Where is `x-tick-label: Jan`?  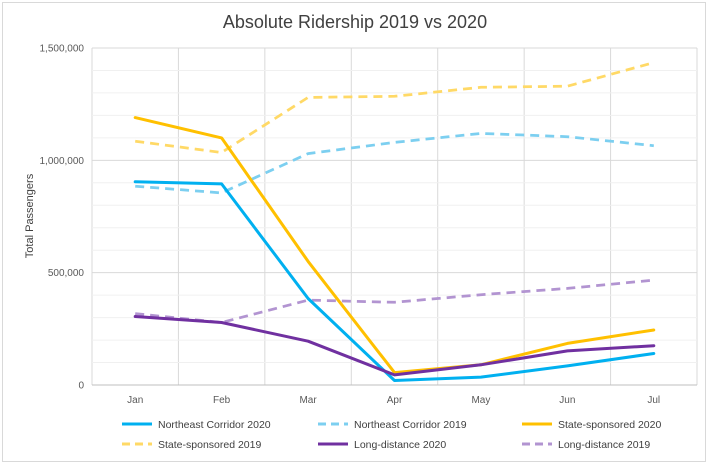 x-tick-label: Jan is located at coordinates (135, 400).